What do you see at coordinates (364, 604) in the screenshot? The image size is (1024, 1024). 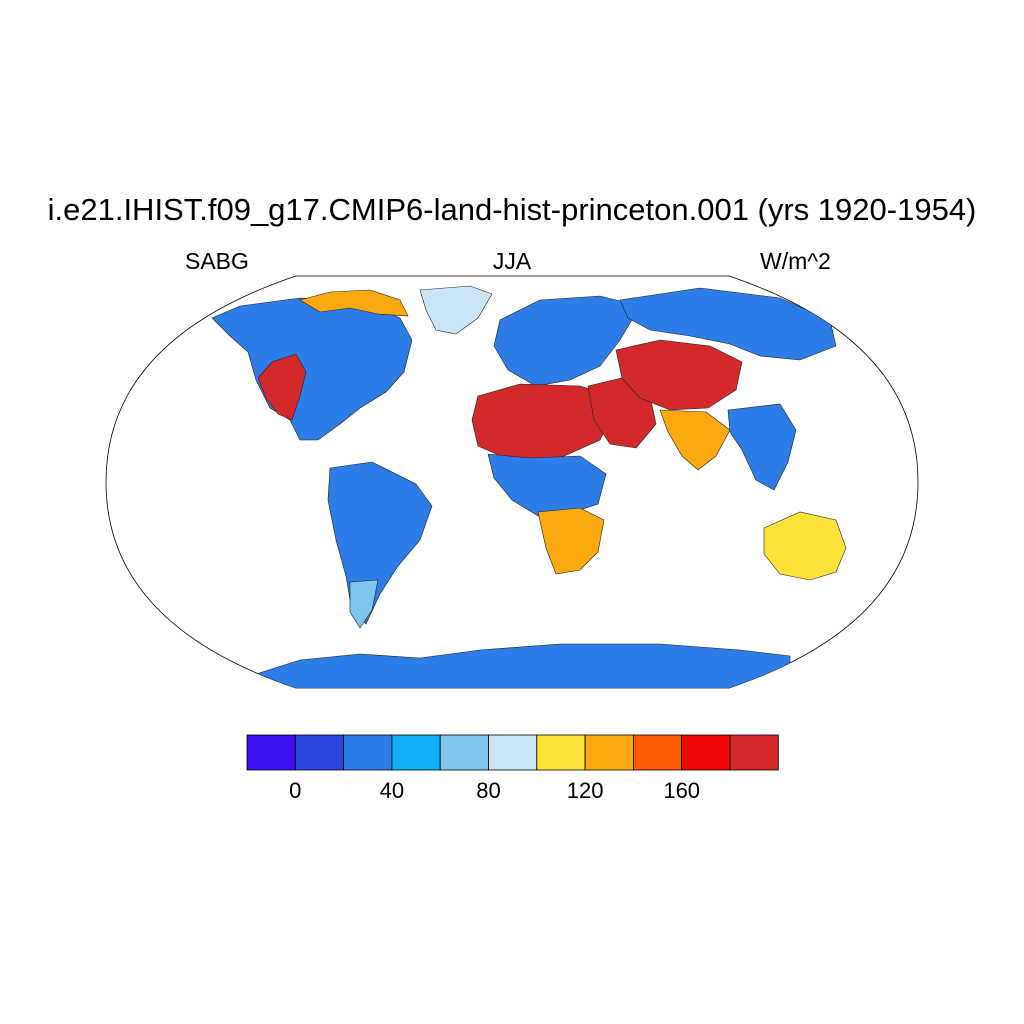 I see `region-patagonia` at bounding box center [364, 604].